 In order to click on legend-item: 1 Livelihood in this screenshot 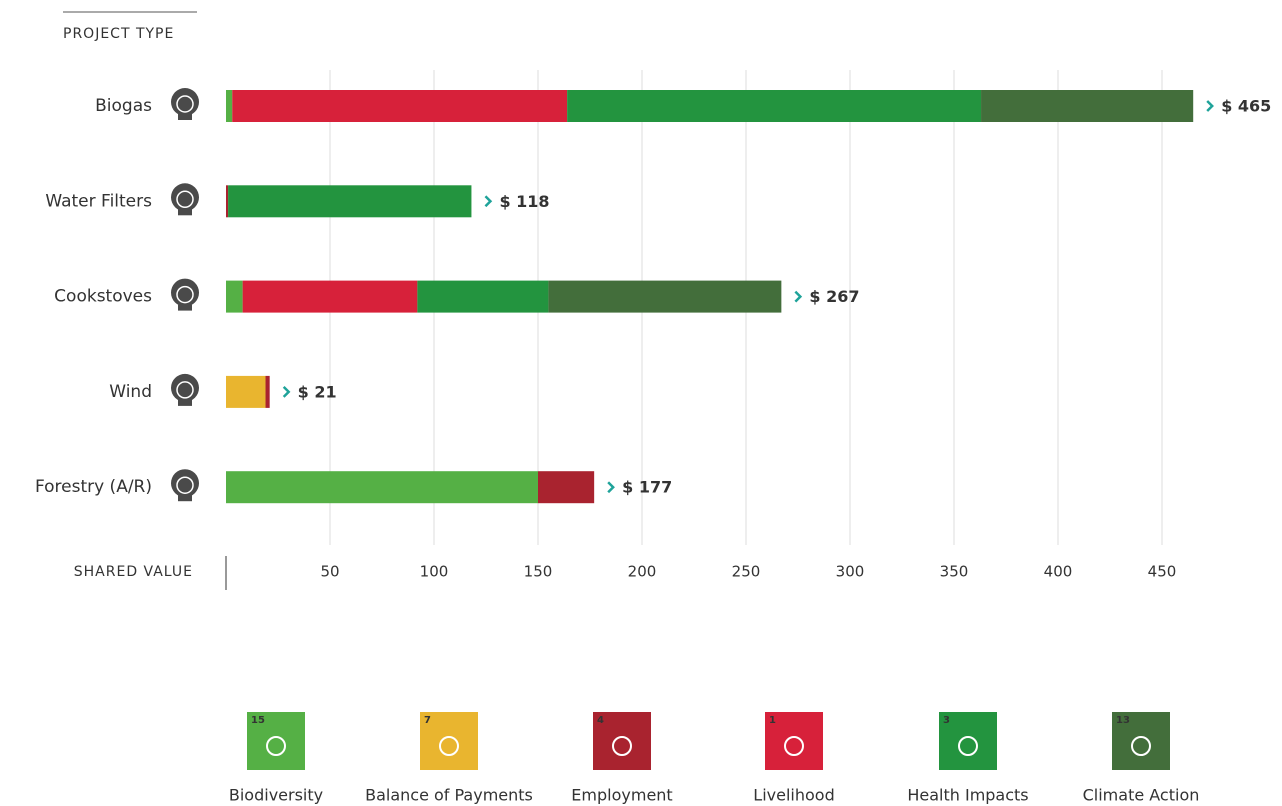, I will do `click(794, 758)`.